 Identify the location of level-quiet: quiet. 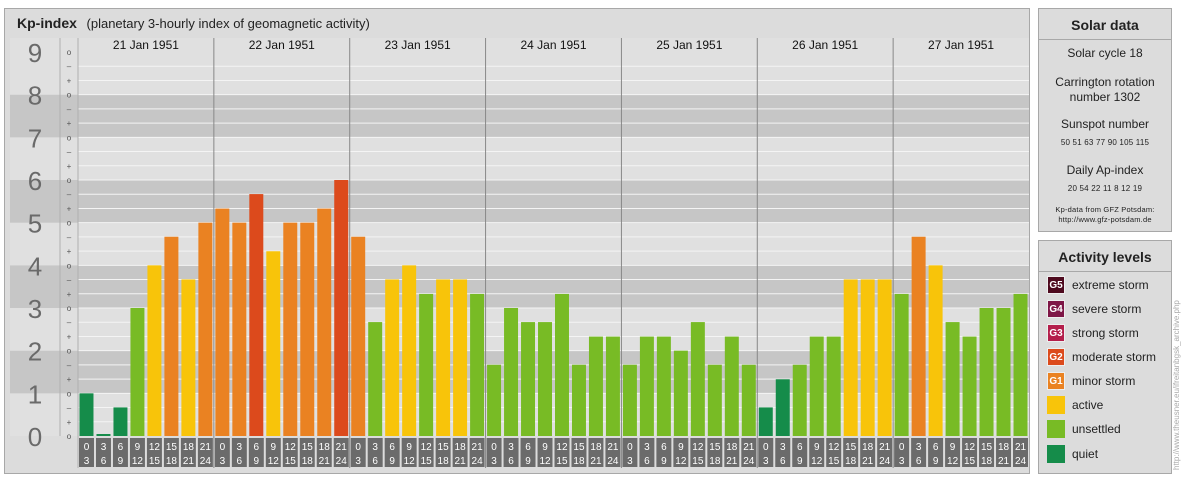
(1072, 454).